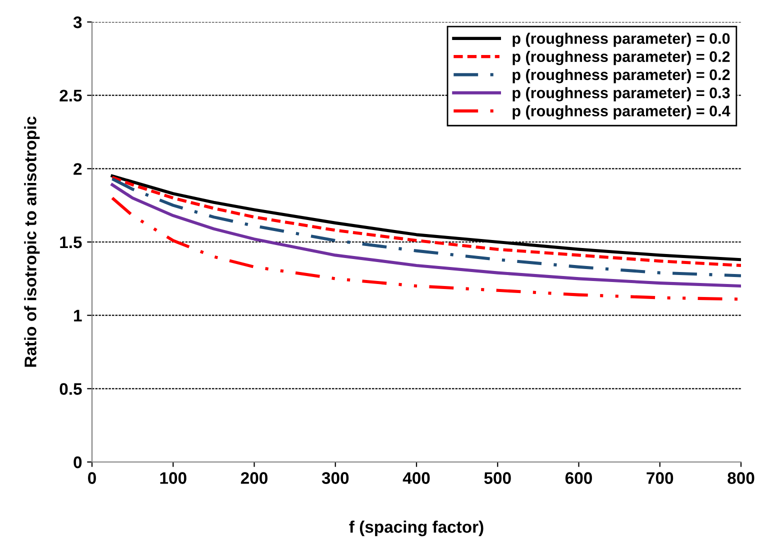 The width and height of the screenshot is (760, 538). I want to click on x-tick-label: 200, so click(254, 478).